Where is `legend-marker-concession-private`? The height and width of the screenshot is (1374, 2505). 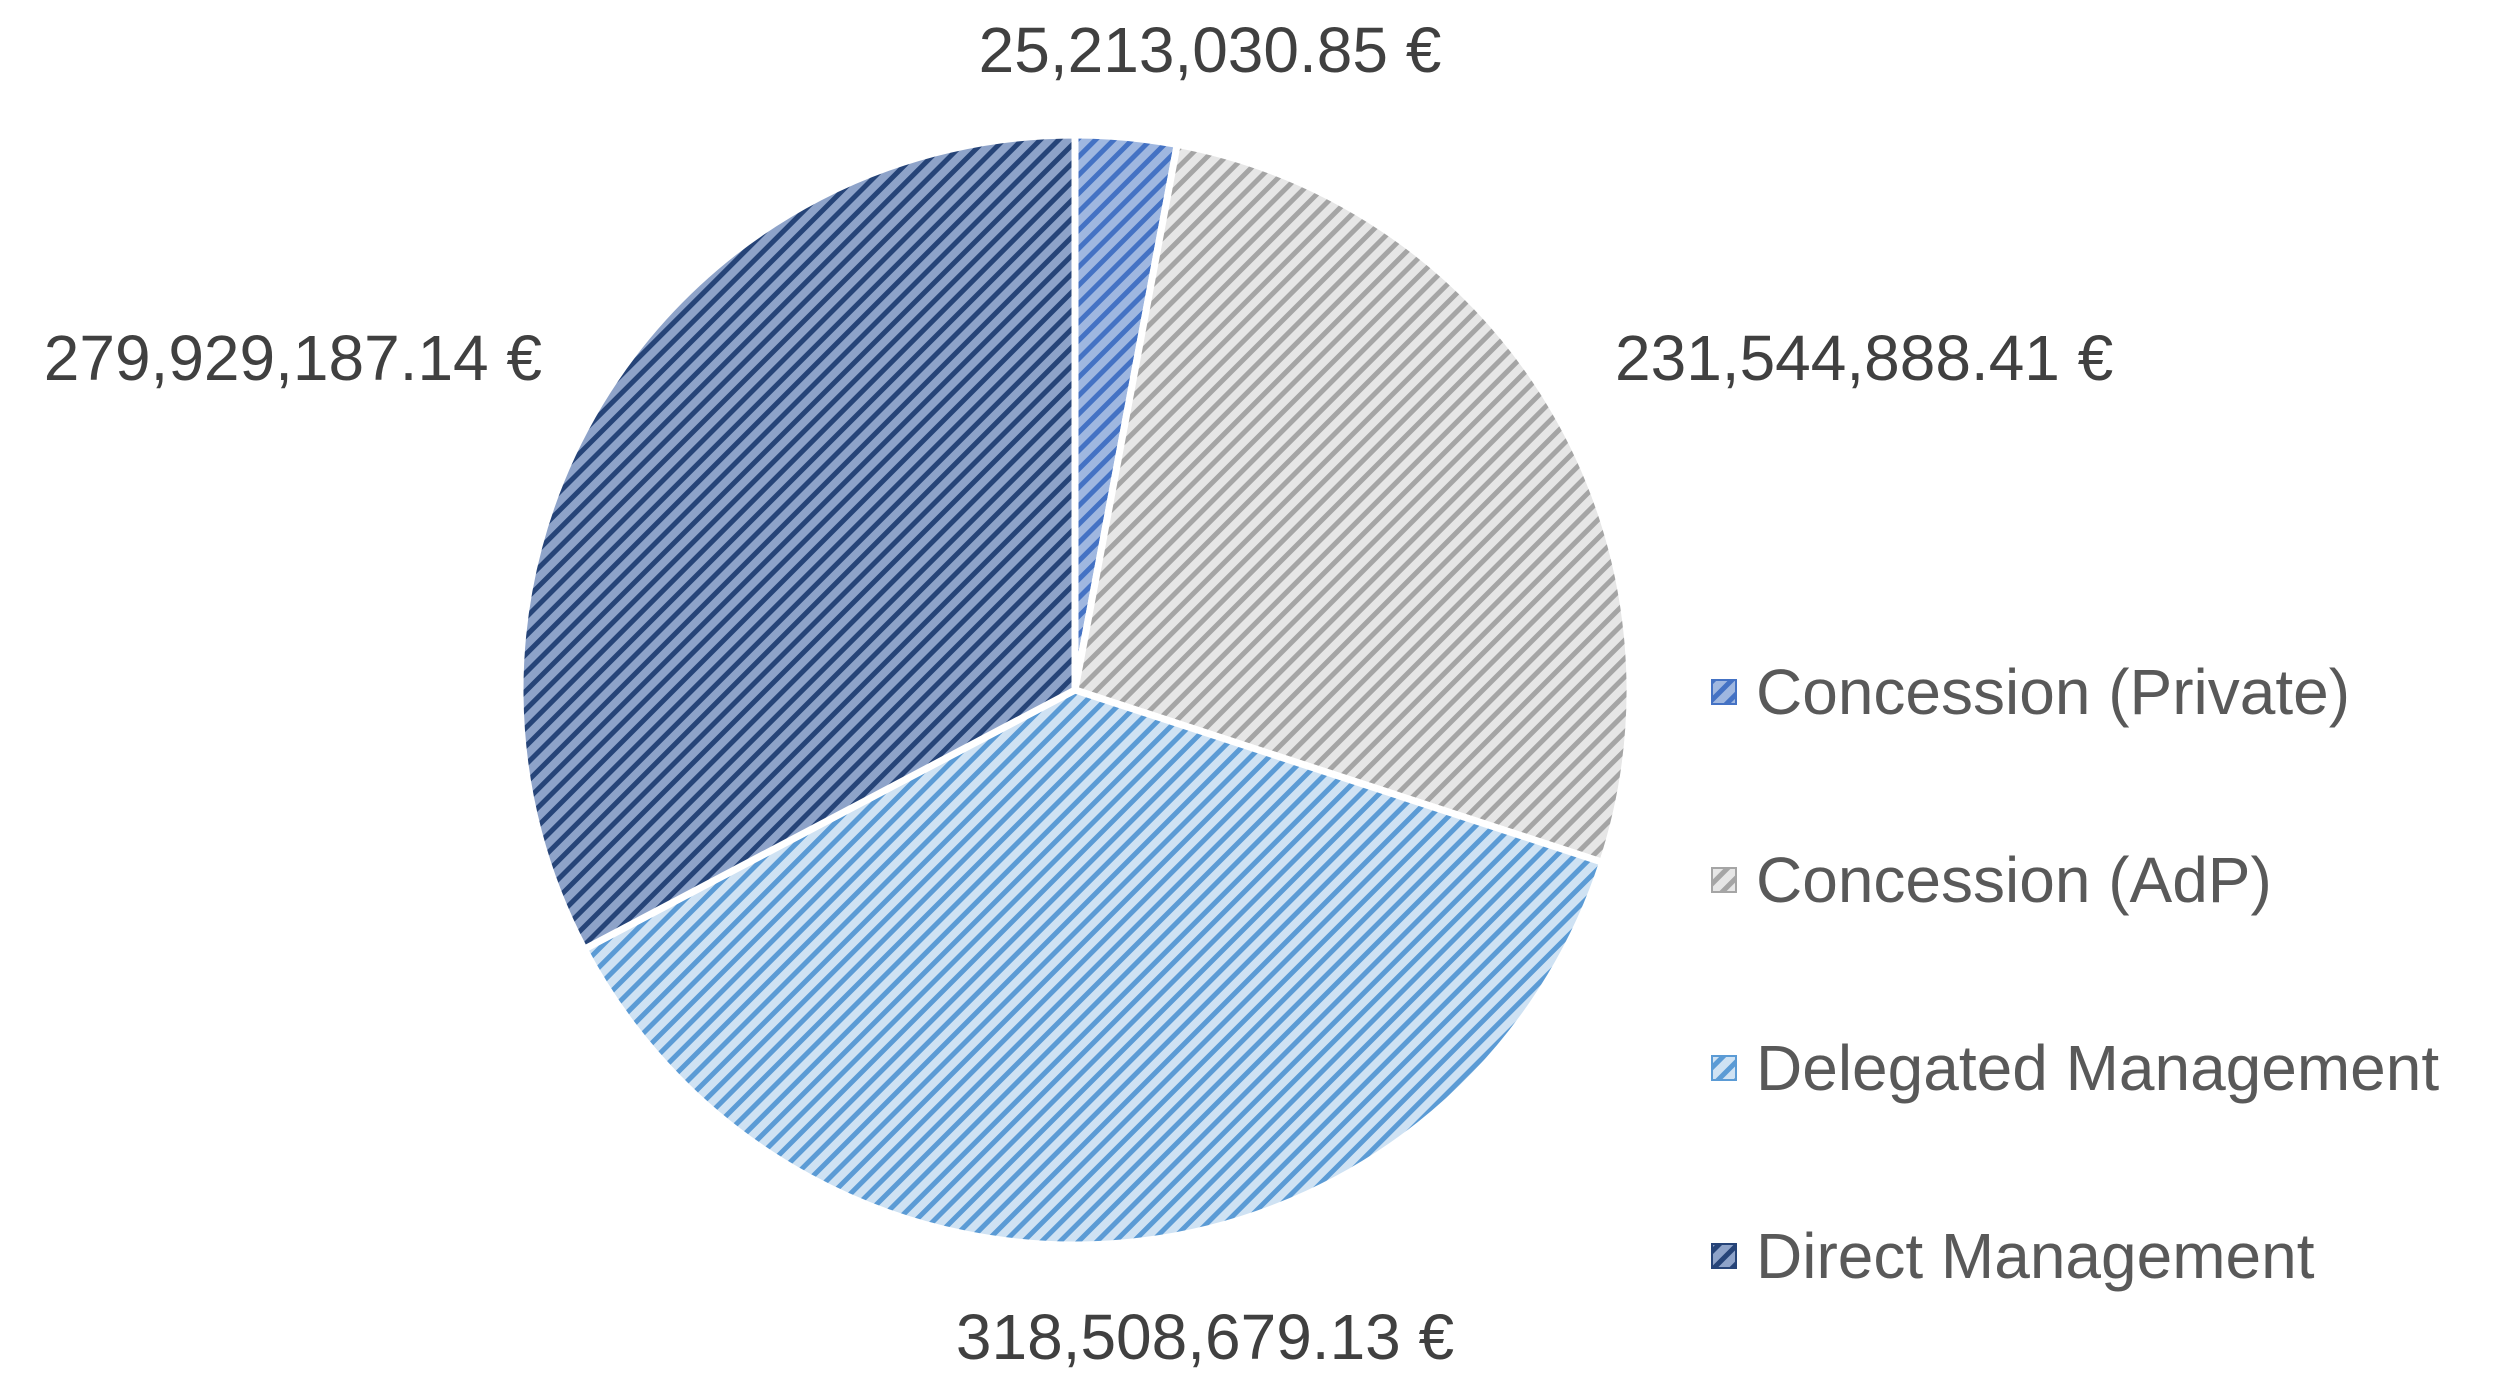 legend-marker-concession-private is located at coordinates (1724, 692).